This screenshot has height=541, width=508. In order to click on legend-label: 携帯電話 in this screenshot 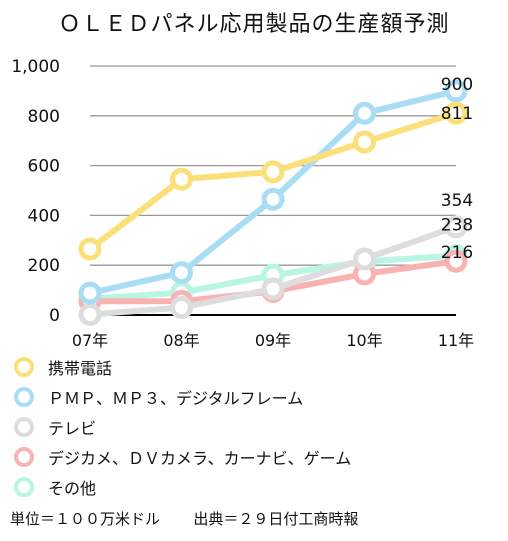, I will do `click(80, 368)`.